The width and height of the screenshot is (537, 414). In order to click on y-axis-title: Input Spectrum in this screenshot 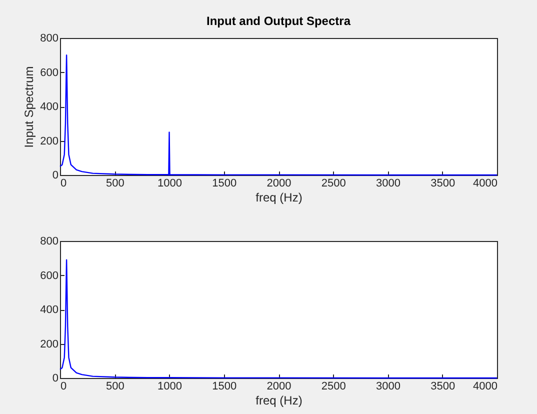, I will do `click(29, 107)`.